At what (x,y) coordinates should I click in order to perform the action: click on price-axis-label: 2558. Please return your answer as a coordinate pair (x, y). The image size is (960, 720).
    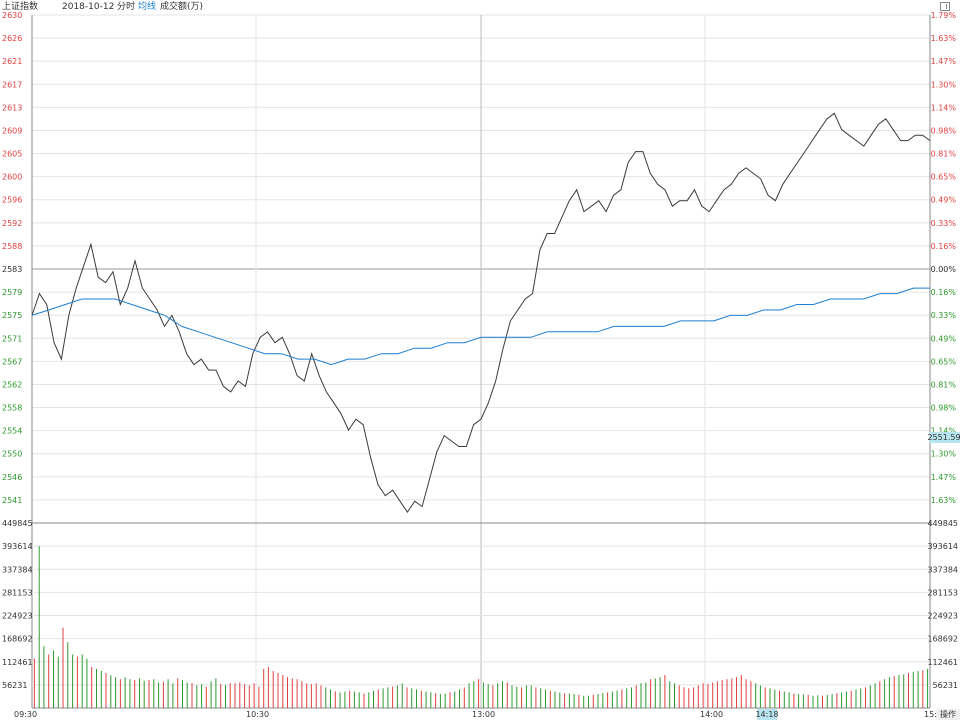
    Looking at the image, I should click on (12, 408).